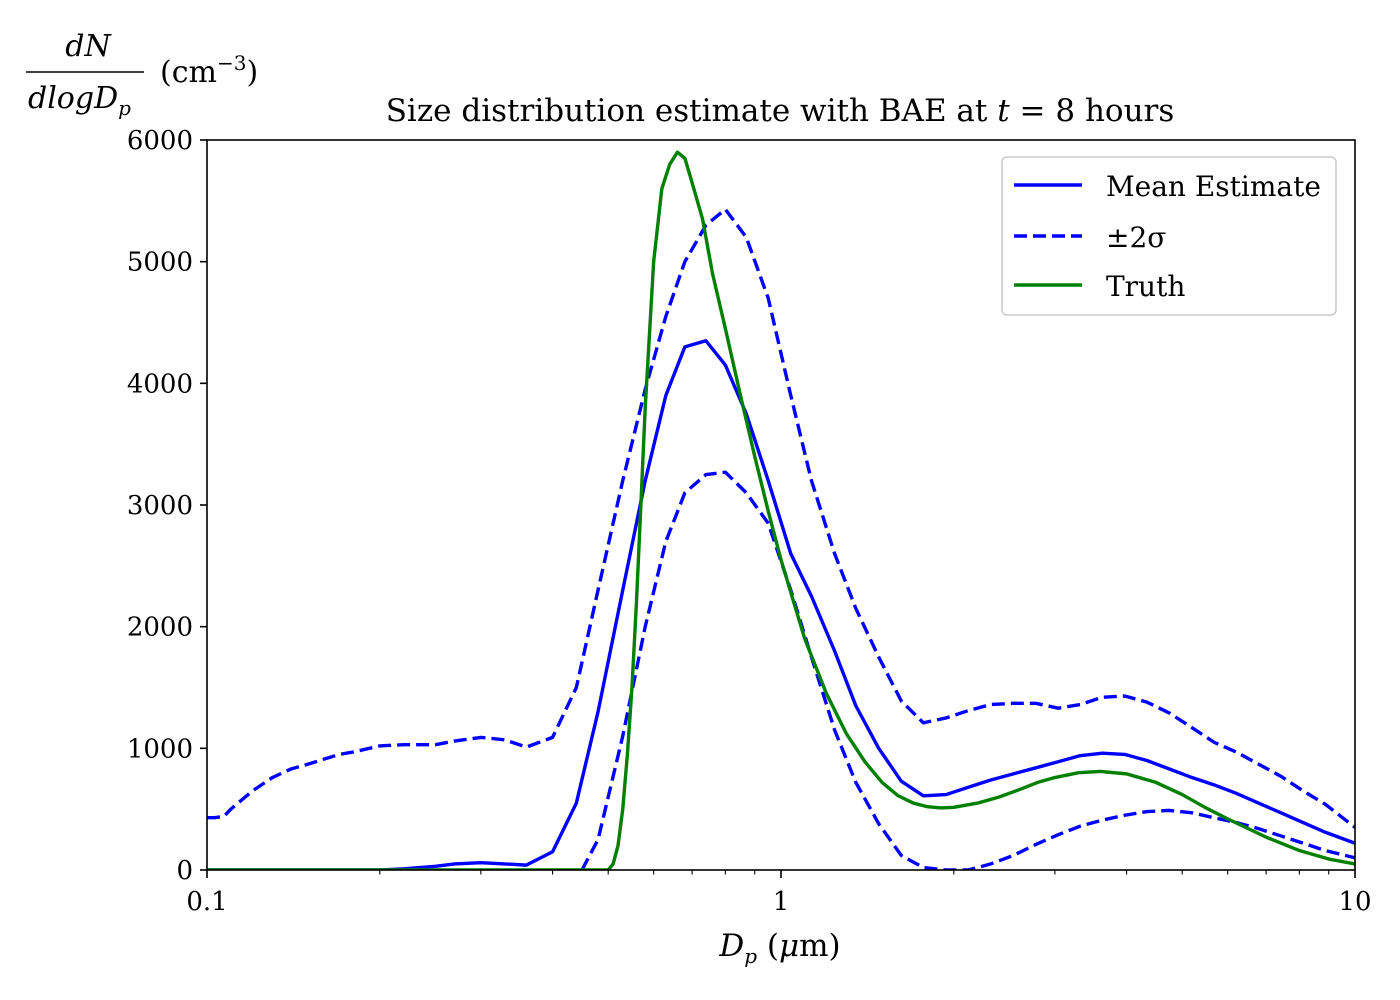 This screenshot has height=1000, width=1400. What do you see at coordinates (209, 70) in the screenshot?
I see `y-label-unit: (cm−3)` at bounding box center [209, 70].